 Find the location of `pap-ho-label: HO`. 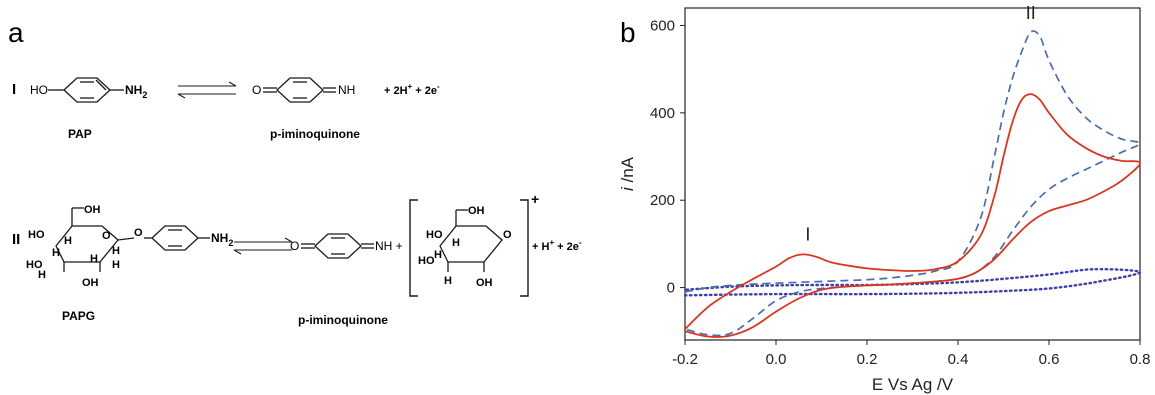

pap-ho-label: HO is located at coordinates (39, 90).